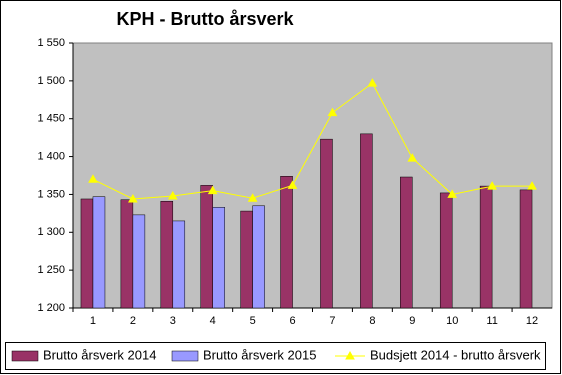  What do you see at coordinates (51, 270) in the screenshot?
I see `y-tick-label: 1 250` at bounding box center [51, 270].